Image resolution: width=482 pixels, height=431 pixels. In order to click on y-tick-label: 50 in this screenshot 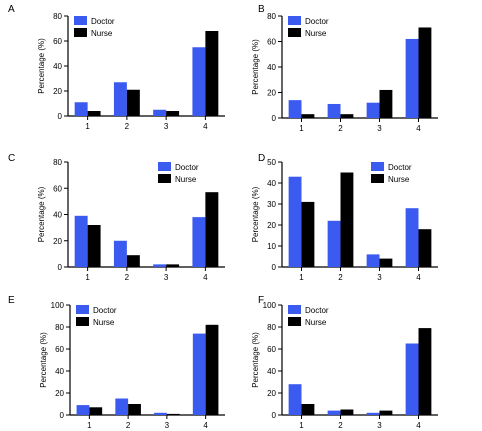, I will do `click(271, 162)`.